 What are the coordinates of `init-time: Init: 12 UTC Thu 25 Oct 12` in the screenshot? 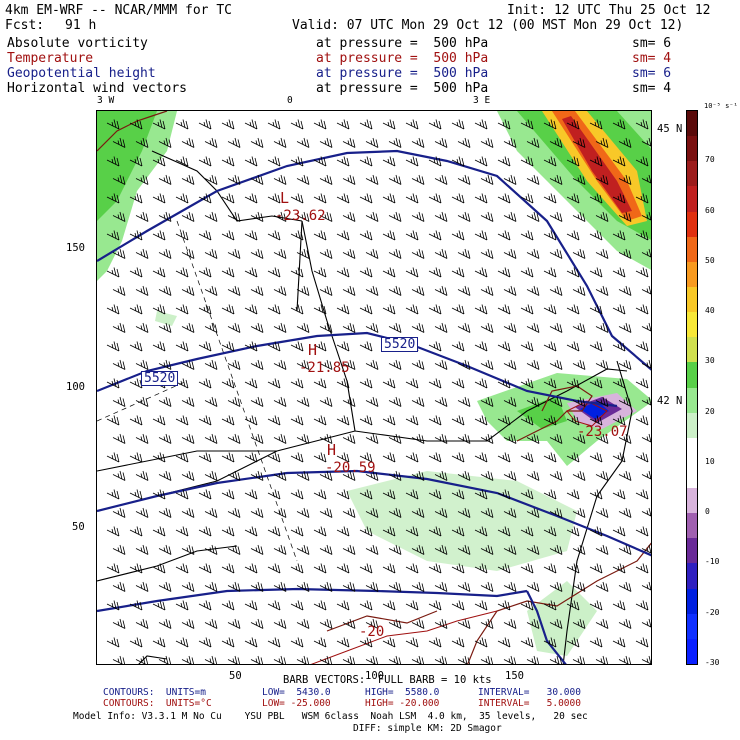 It's located at (609, 10).